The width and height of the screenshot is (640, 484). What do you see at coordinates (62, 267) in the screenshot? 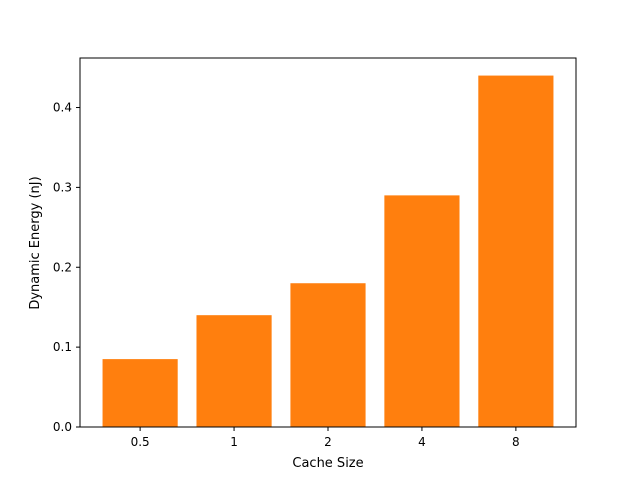
I see `y-tick-label: 0.2` at bounding box center [62, 267].